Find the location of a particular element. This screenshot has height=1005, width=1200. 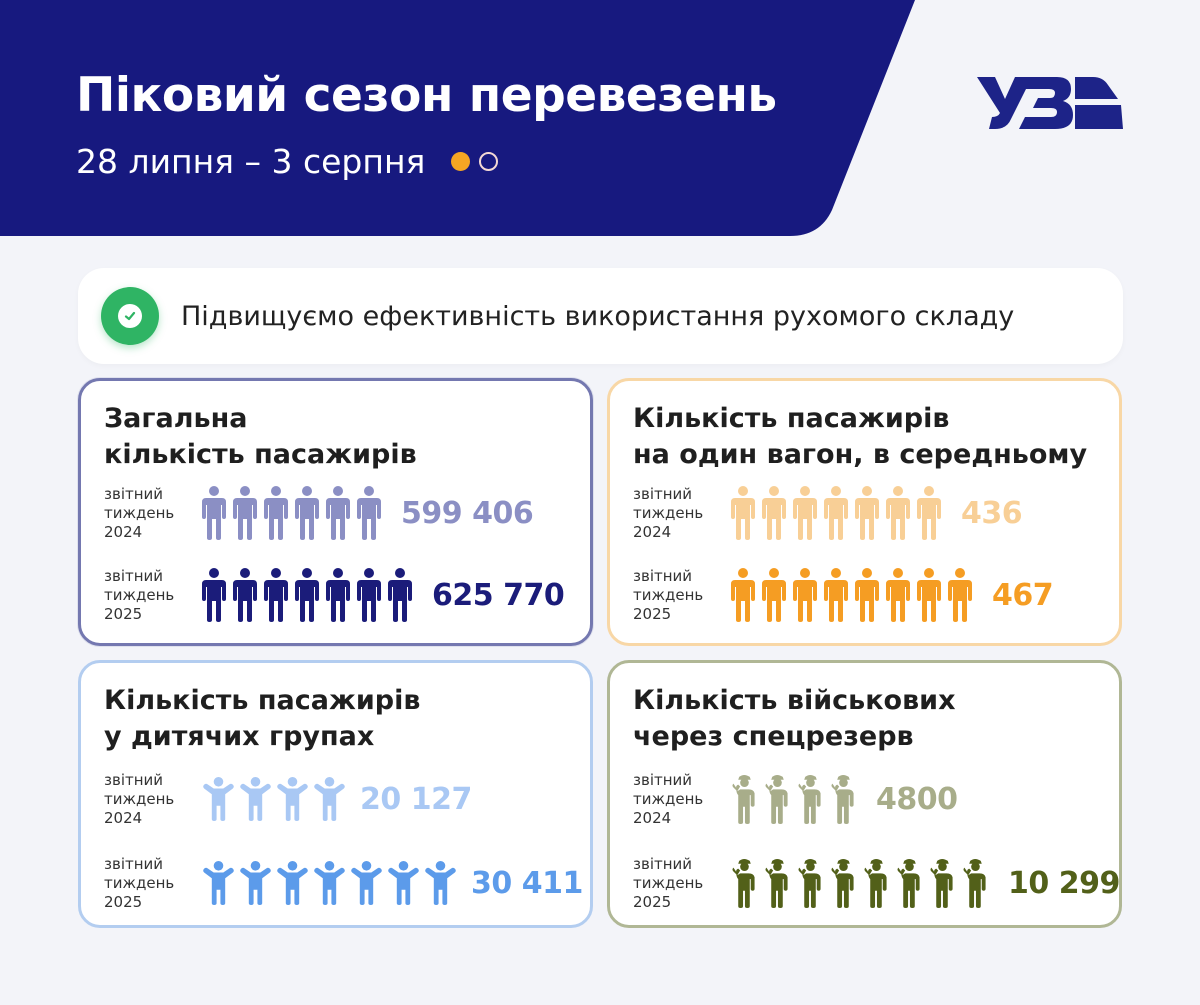

card-title-line2: на один вагон, в середньому is located at coordinates (860, 454).